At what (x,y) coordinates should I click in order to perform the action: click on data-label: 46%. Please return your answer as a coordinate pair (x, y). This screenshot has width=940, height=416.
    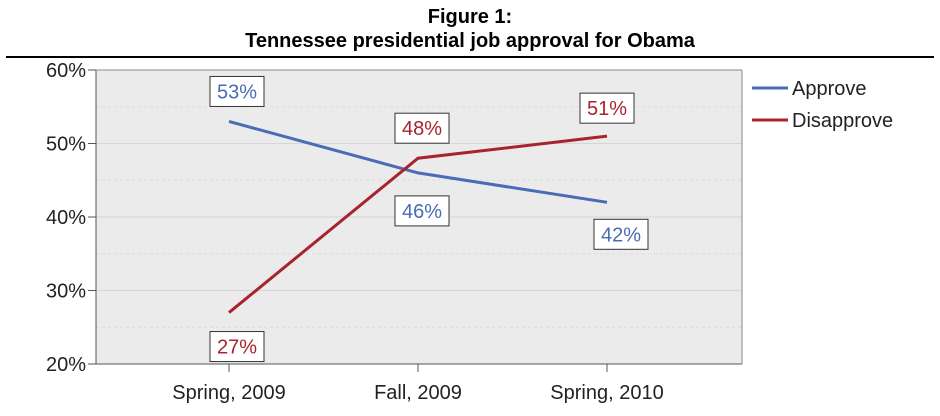
    Looking at the image, I should click on (422, 211).